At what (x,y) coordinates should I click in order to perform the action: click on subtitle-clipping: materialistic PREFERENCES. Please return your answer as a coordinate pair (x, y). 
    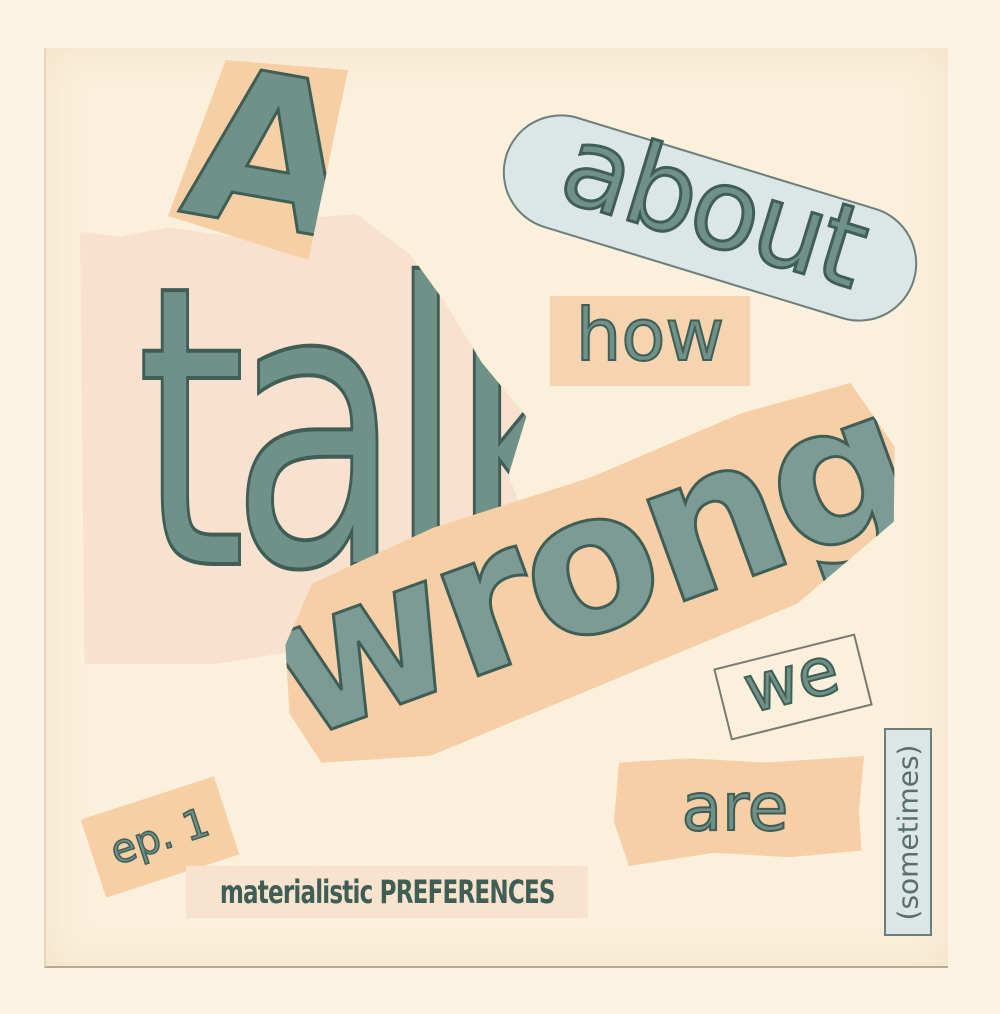
    Looking at the image, I should click on (387, 892).